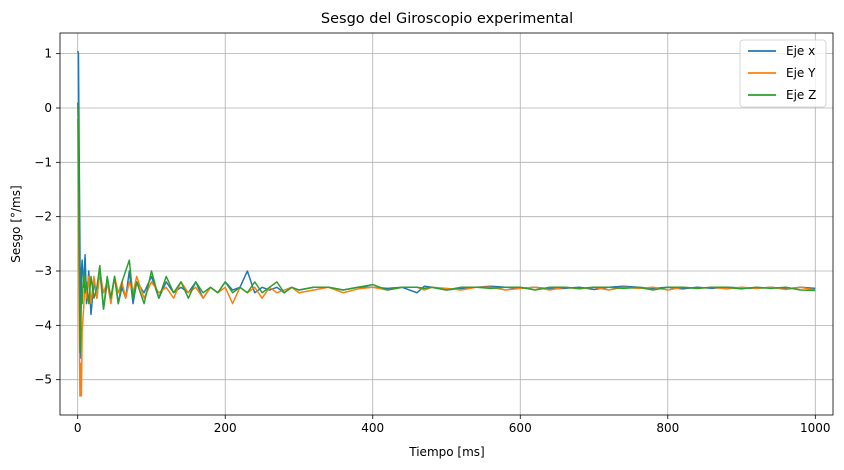 This screenshot has width=844, height=470. Describe the element at coordinates (43, 325) in the screenshot. I see `y-tick-label: −4` at that location.